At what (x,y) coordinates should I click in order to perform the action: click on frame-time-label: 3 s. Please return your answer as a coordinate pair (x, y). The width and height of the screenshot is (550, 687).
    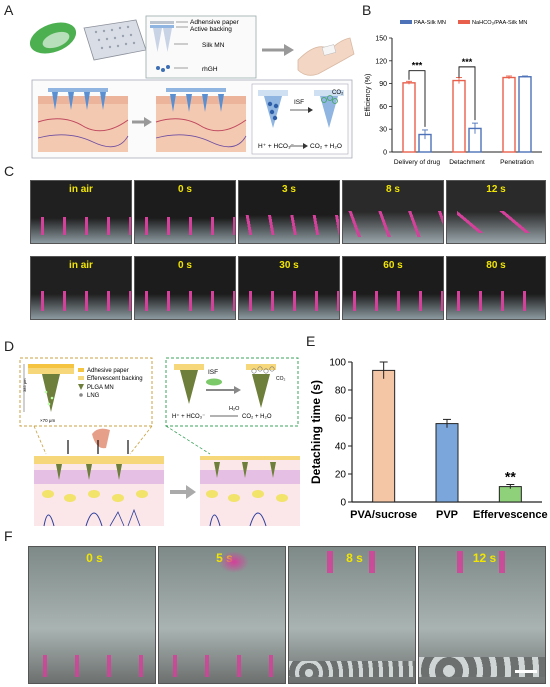
    Looking at the image, I should click on (289, 189).